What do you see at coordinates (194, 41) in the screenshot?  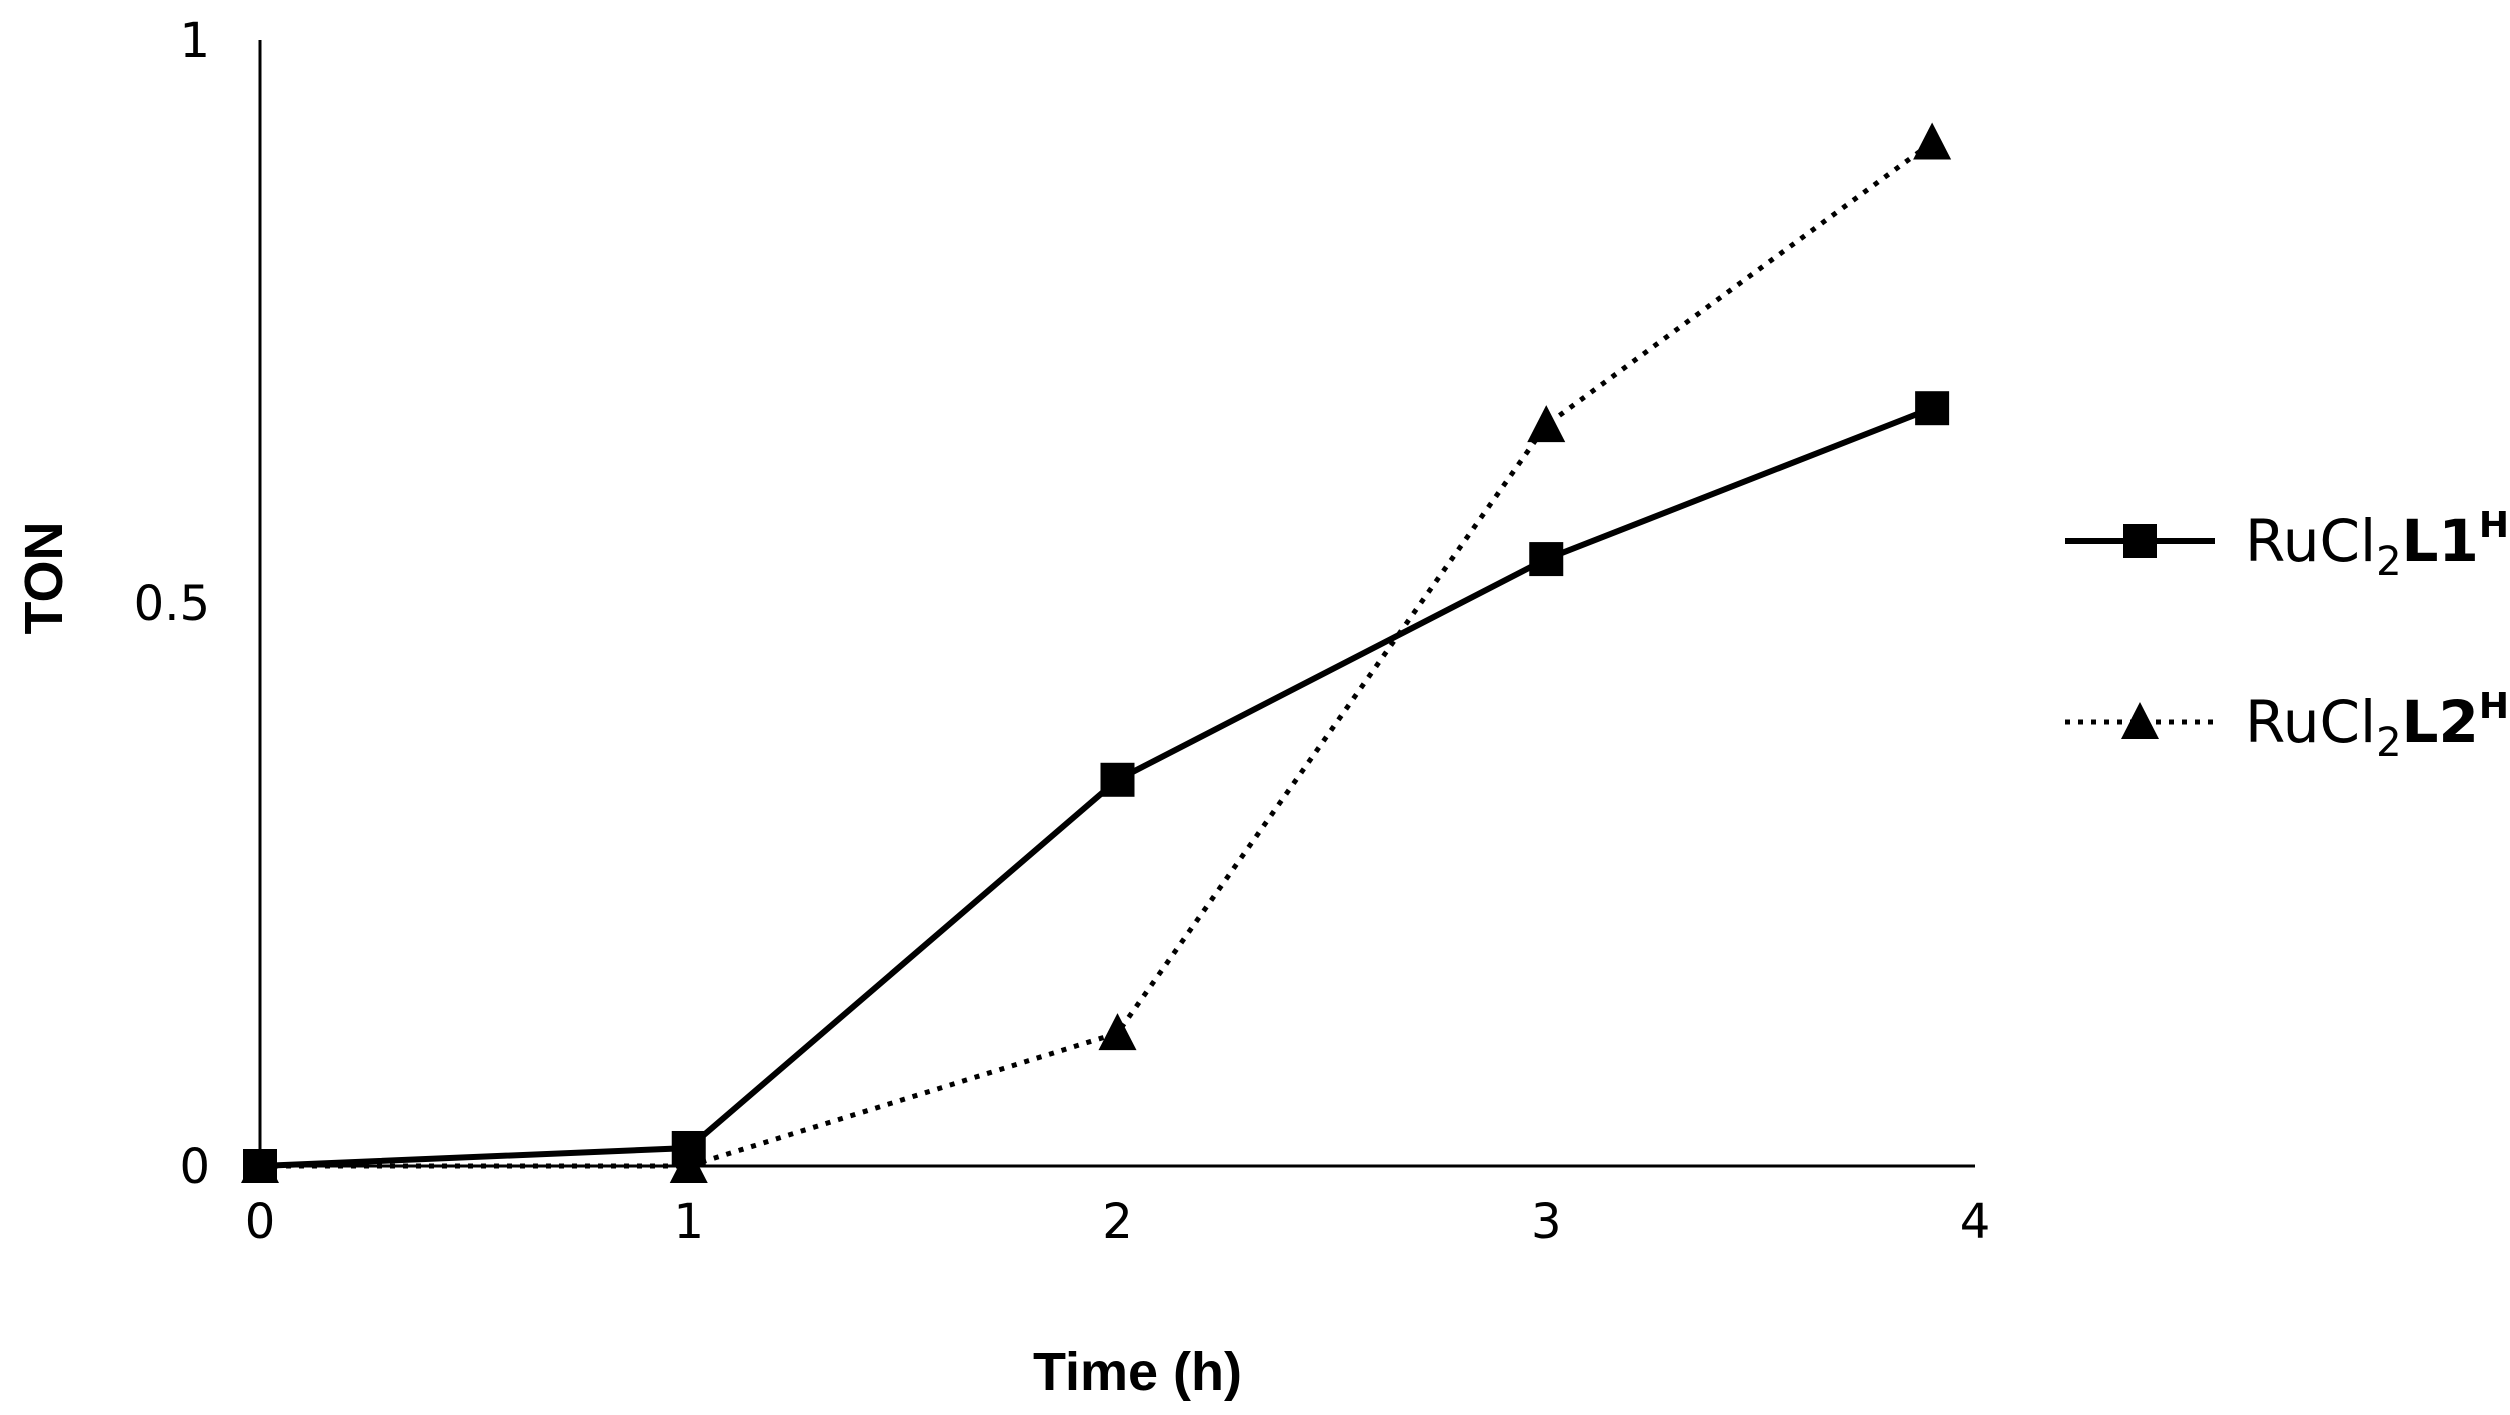 I see `y-tick-label: 1` at bounding box center [194, 41].